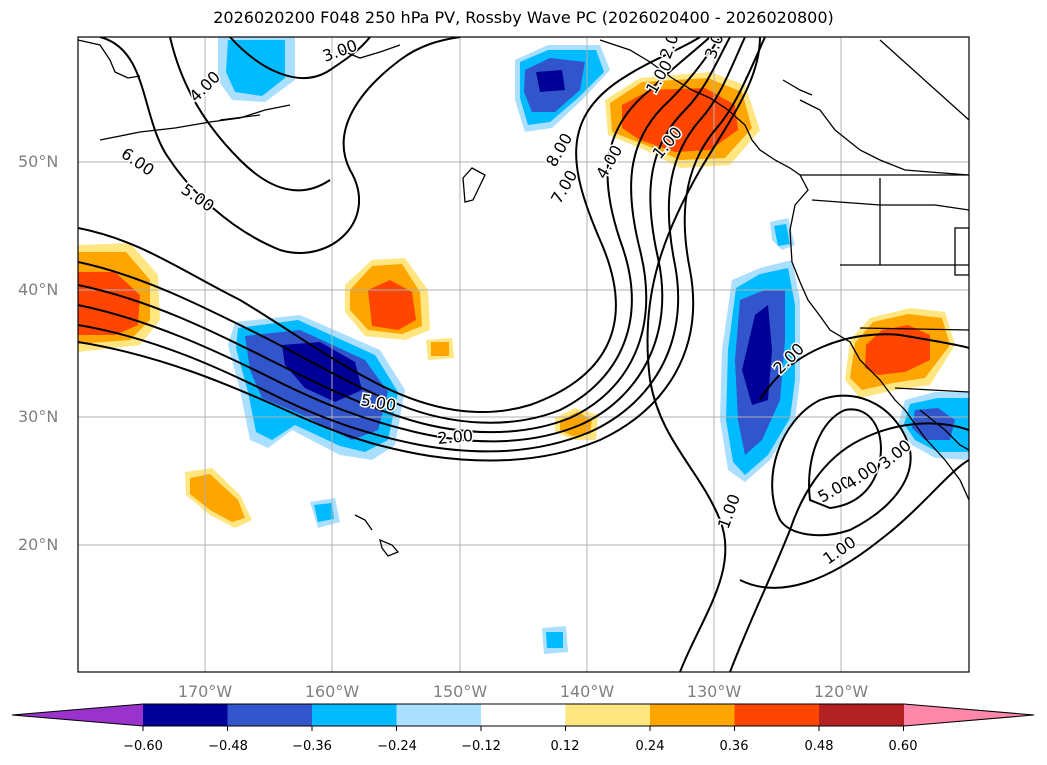  Describe the element at coordinates (312, 746) in the screenshot. I see `colorbar-tick-label: −0.36` at that location.